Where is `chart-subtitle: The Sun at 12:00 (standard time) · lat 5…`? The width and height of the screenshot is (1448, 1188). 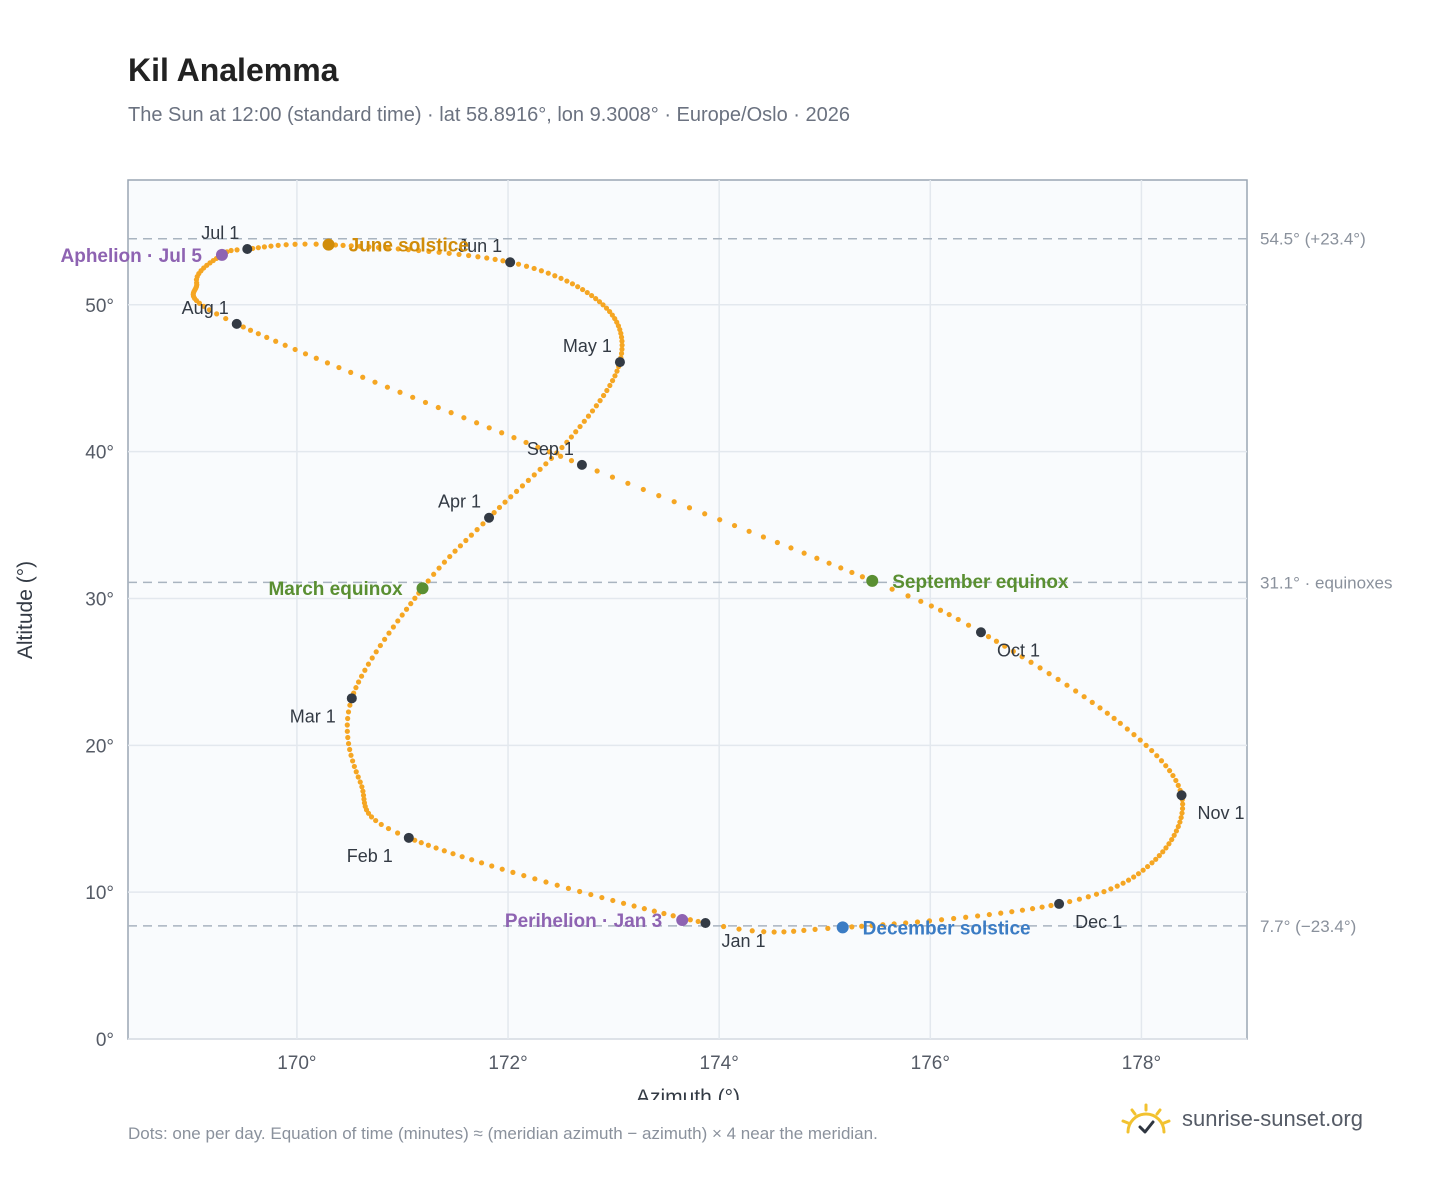 chart-subtitle: The Sun at 12:00 (standard time) · lat 5… is located at coordinates (489, 115).